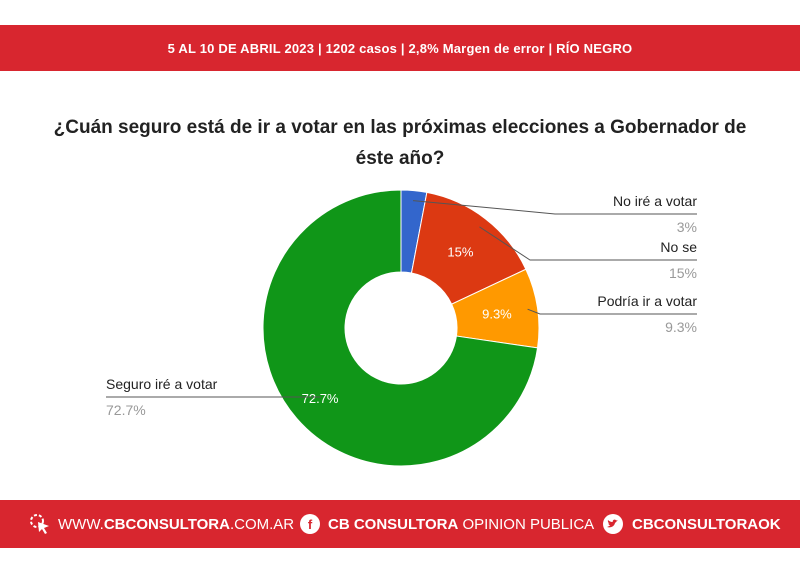 This screenshot has height=580, width=800. I want to click on footer-website: WWW. CBCONSULTORA .COM.AR, so click(161, 524).